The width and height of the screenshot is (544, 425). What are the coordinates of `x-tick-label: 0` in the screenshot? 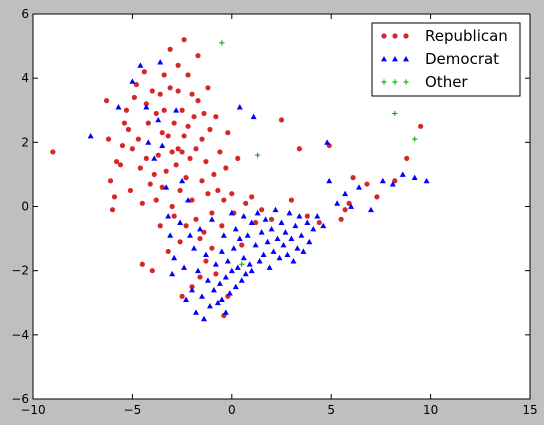 It's located at (232, 410).